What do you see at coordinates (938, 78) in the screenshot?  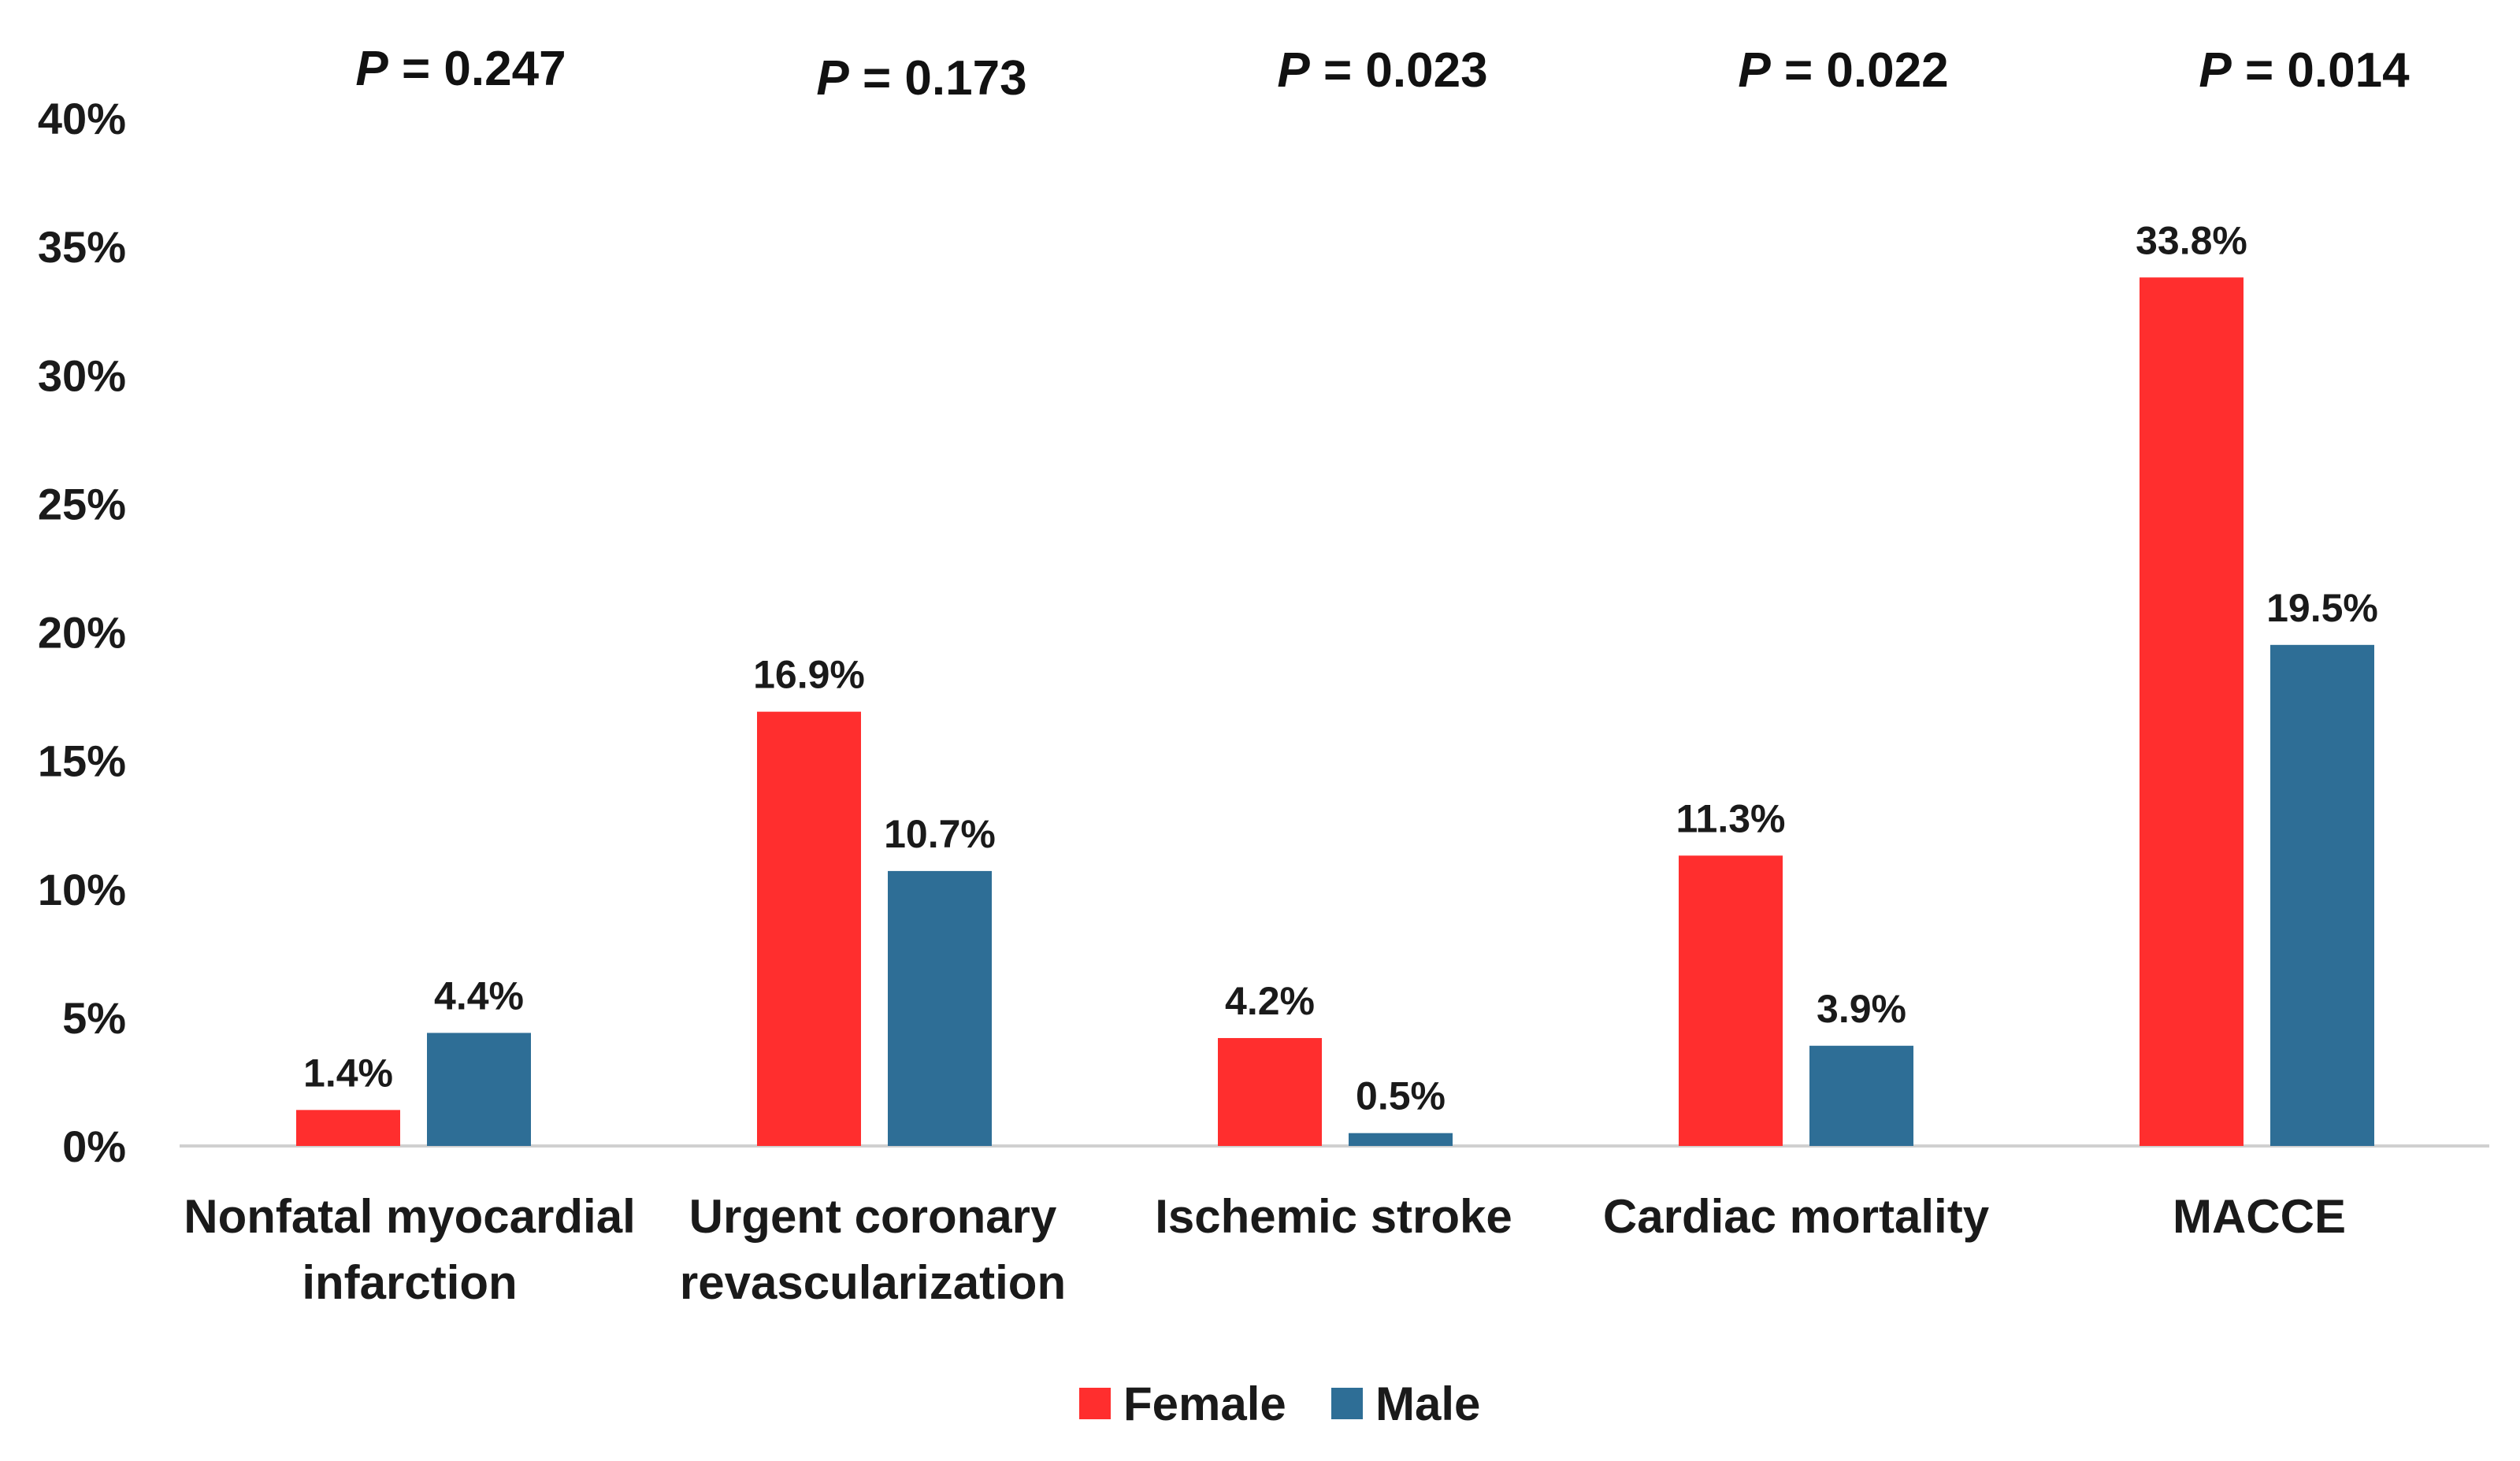 I see `p-value-text: = 0.173` at bounding box center [938, 78].